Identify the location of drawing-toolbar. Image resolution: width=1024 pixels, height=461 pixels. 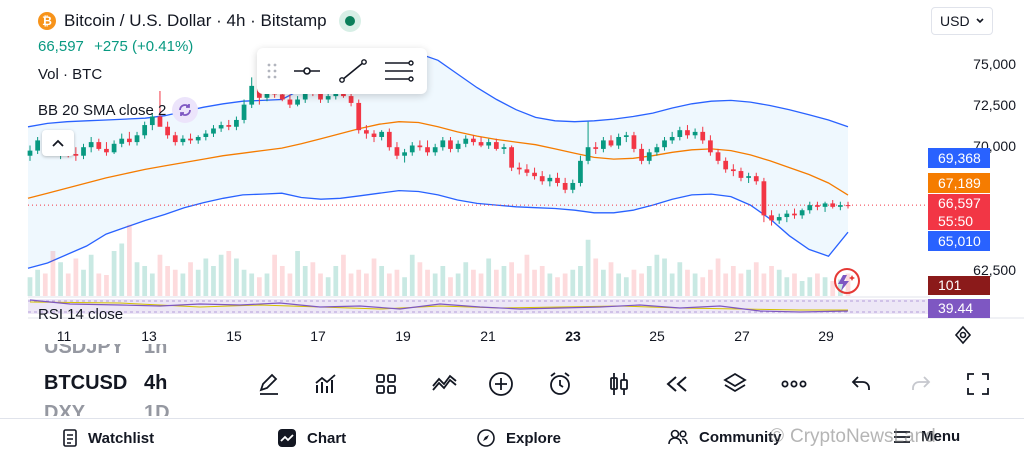
(342, 71).